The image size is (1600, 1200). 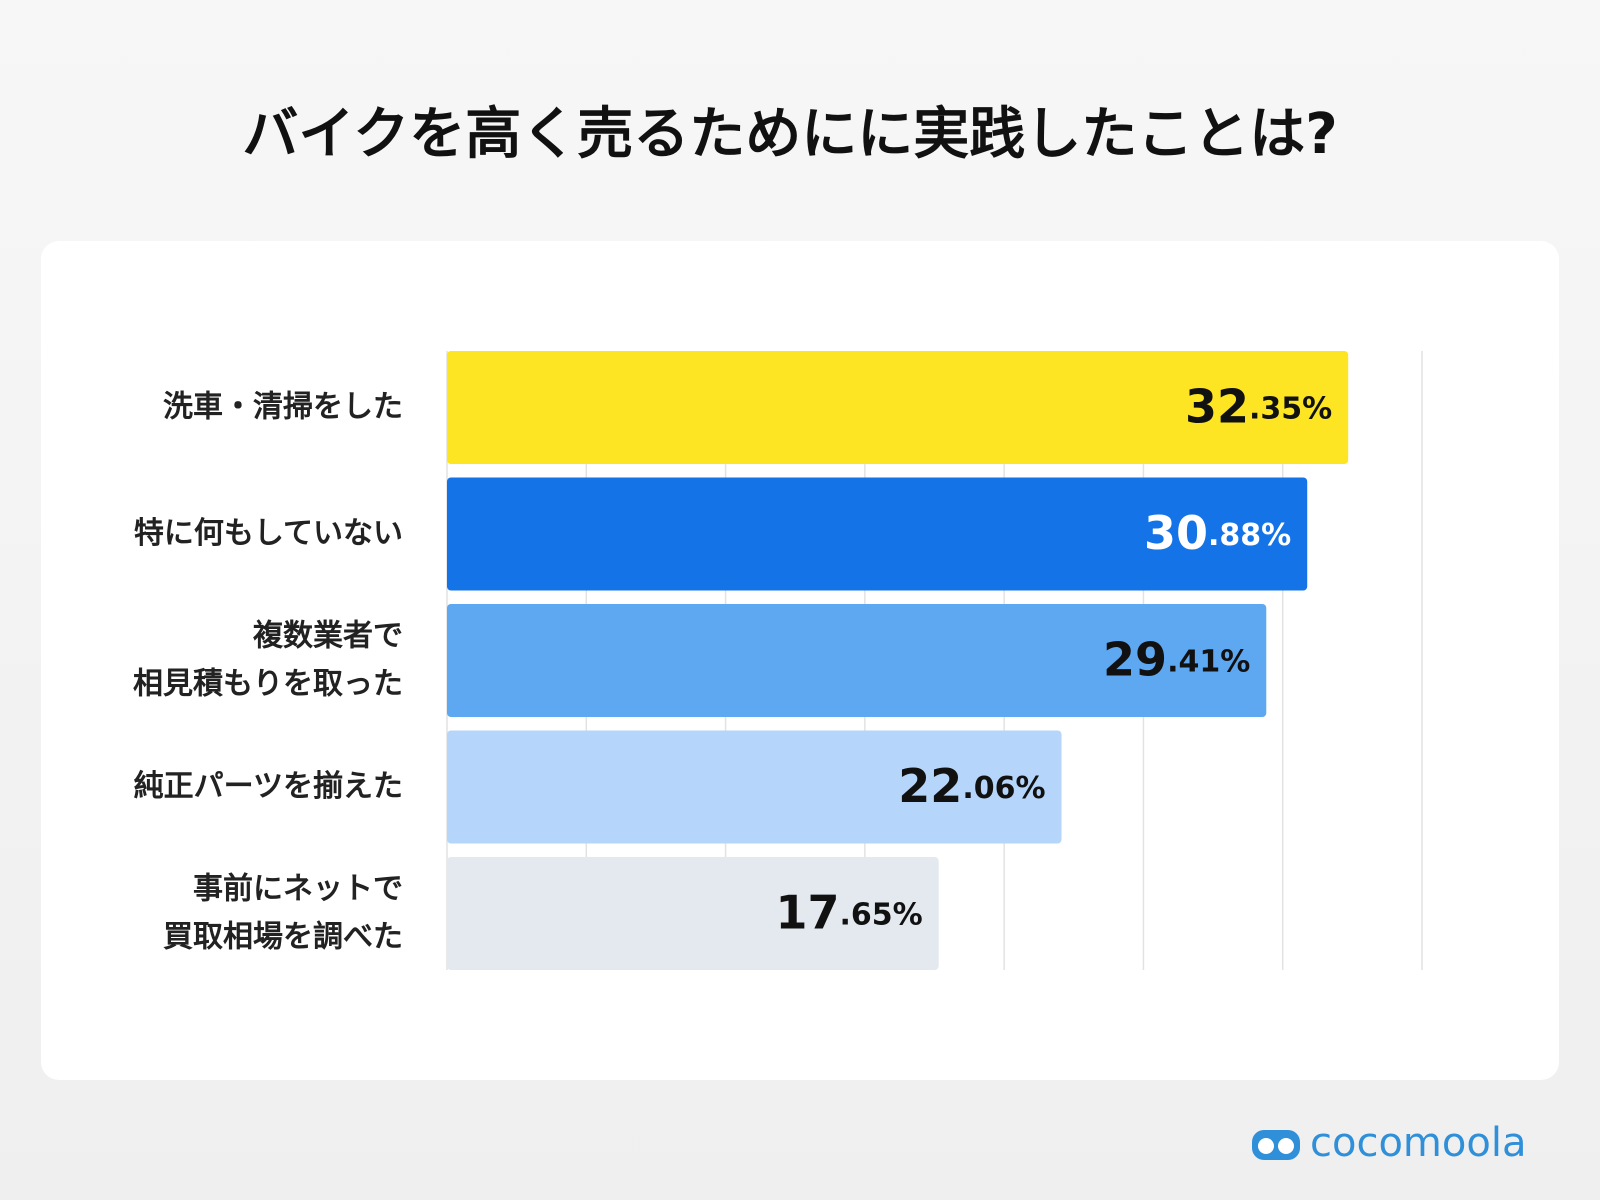 What do you see at coordinates (268, 659) in the screenshot?
I see `y-tick-label: 複数業者で相見積もりを取った` at bounding box center [268, 659].